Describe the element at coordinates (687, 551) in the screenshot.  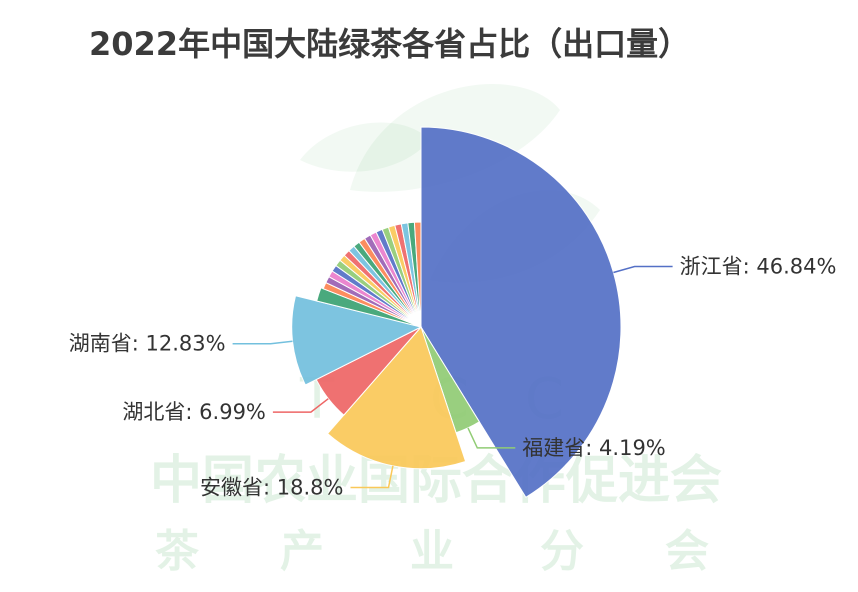
I see `watermark-sub-5: 会` at that location.